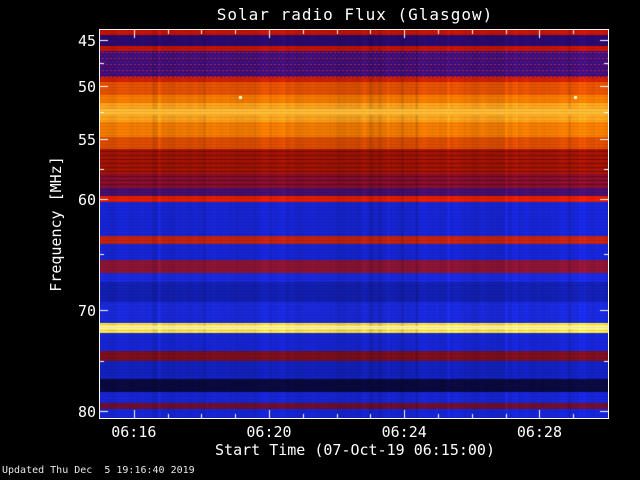  I want to click on updated-timestamp: Updated Thu Dec 5 19:16:40 2019, so click(98, 470).